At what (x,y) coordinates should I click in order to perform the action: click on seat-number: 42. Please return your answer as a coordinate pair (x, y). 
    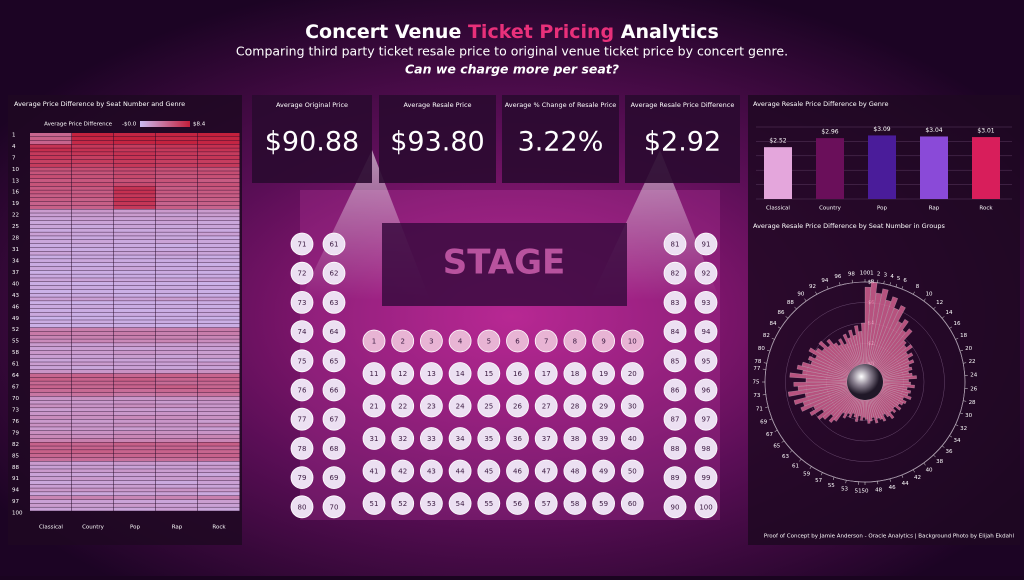
    Looking at the image, I should click on (402, 472).